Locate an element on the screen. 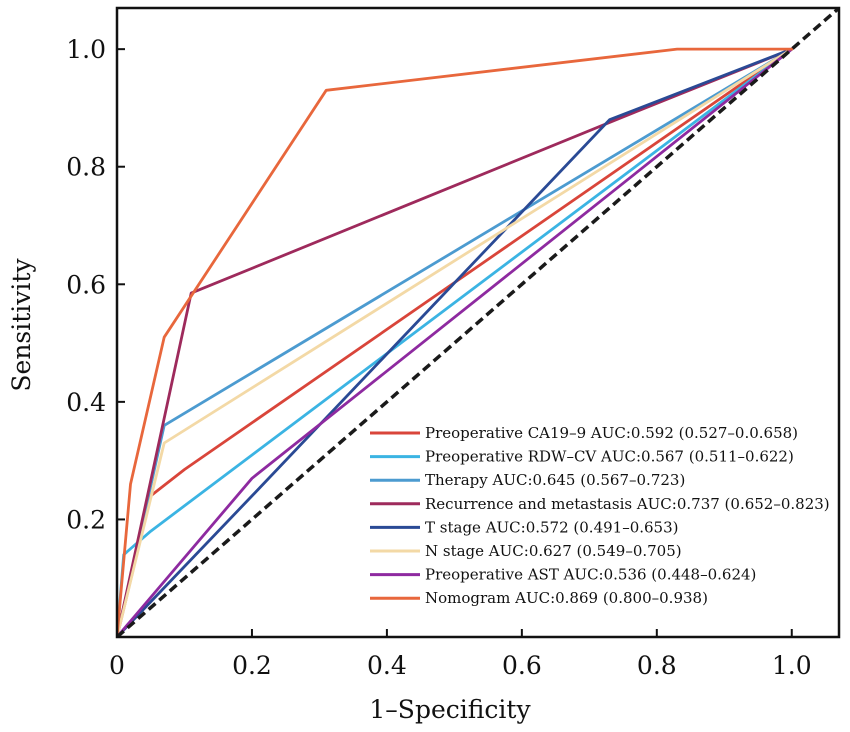 This screenshot has height=732, width=850. x-tick-label: 0.2 is located at coordinates (252, 665).